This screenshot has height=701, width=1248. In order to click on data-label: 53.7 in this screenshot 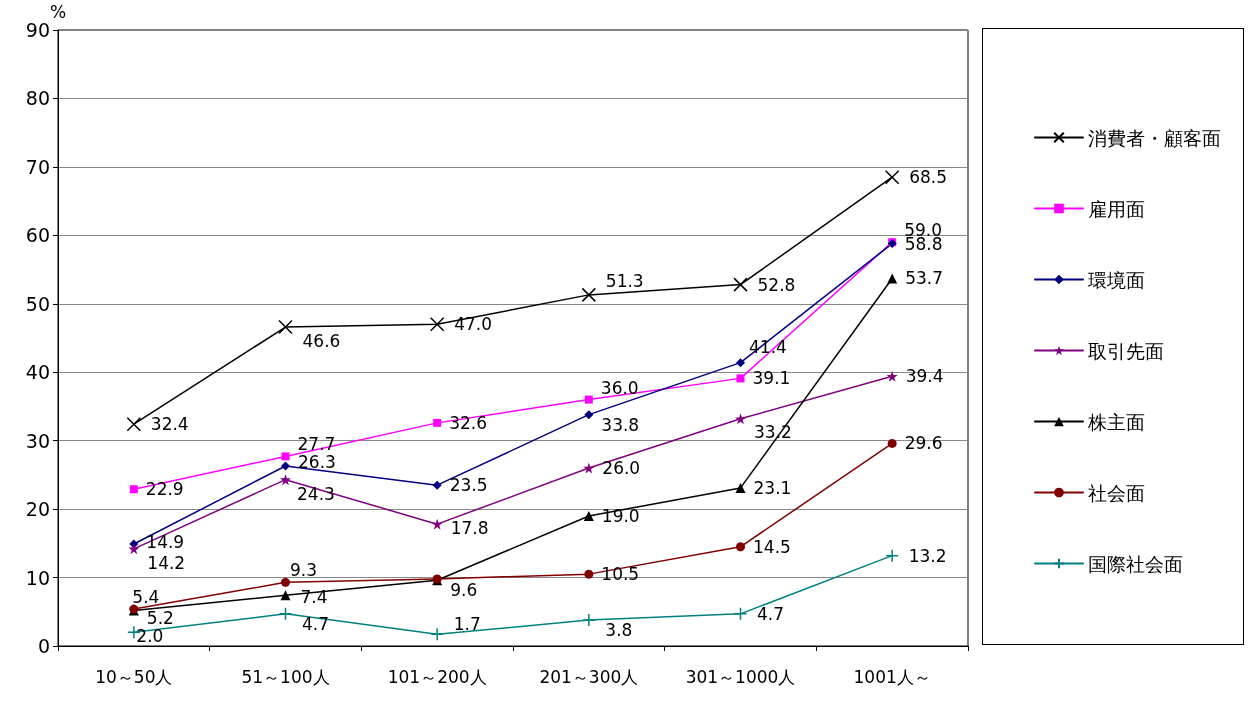, I will do `click(924, 278)`.